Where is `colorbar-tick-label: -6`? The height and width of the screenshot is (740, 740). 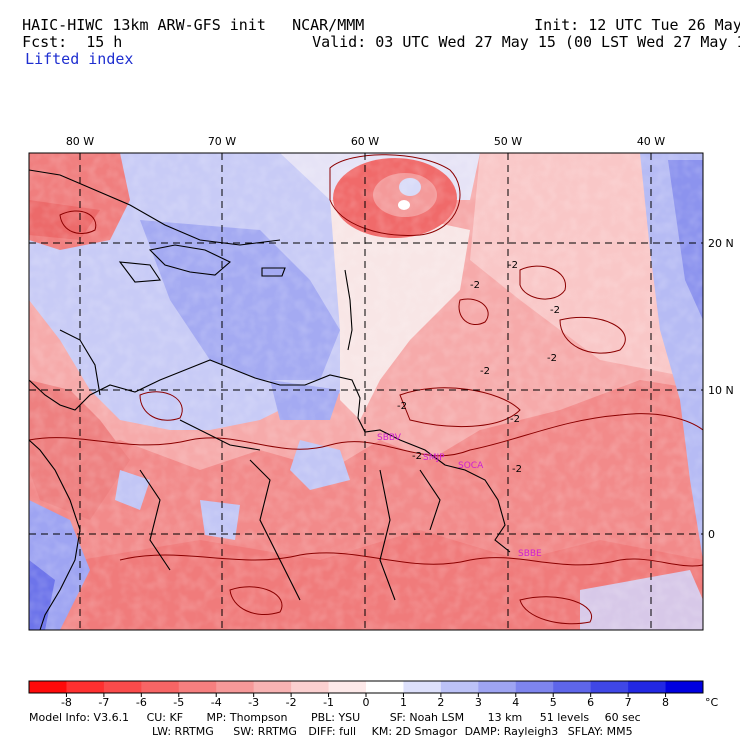
colorbar-tick-label: -6 is located at coordinates (141, 702).